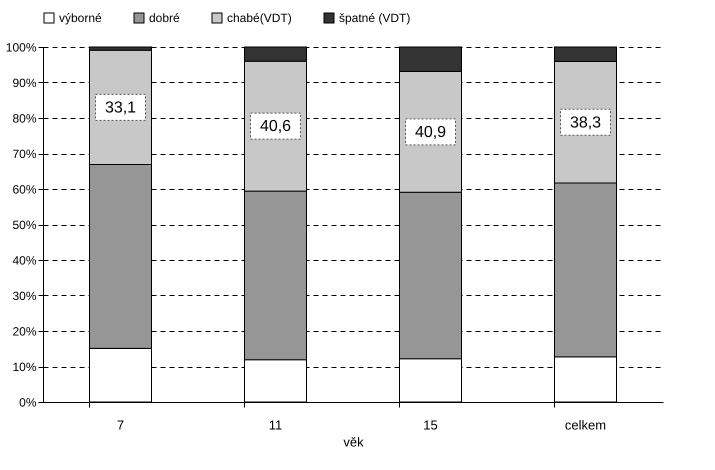  What do you see at coordinates (275, 425) in the screenshot?
I see `x-tick-label: 11` at bounding box center [275, 425].